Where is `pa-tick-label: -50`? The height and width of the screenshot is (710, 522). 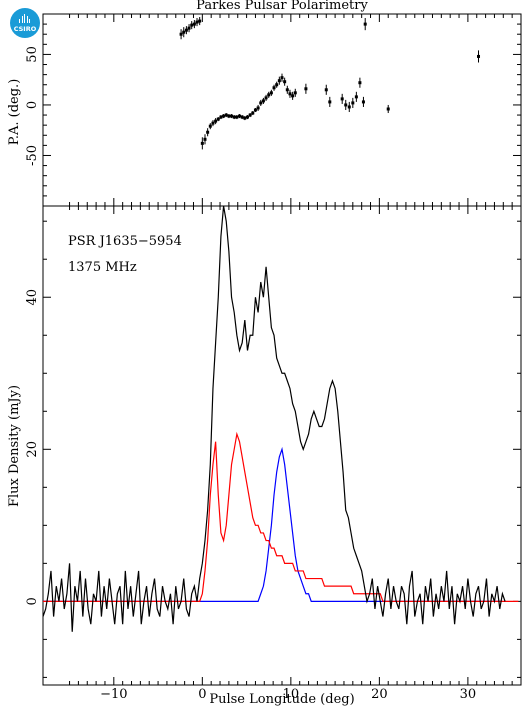 pa-tick-label: -50 is located at coordinates (32, 155).